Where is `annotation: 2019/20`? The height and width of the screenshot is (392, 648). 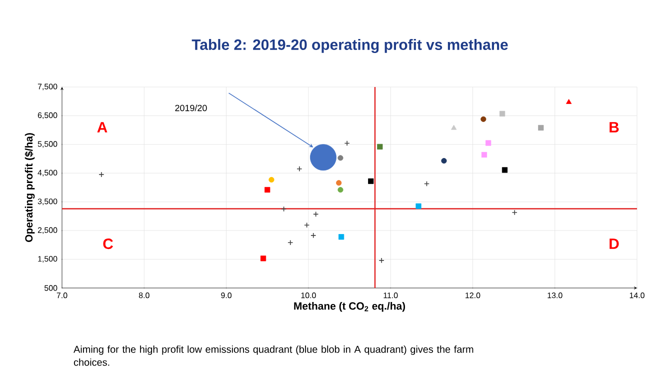 annotation: 2019/20 is located at coordinates (191, 108).